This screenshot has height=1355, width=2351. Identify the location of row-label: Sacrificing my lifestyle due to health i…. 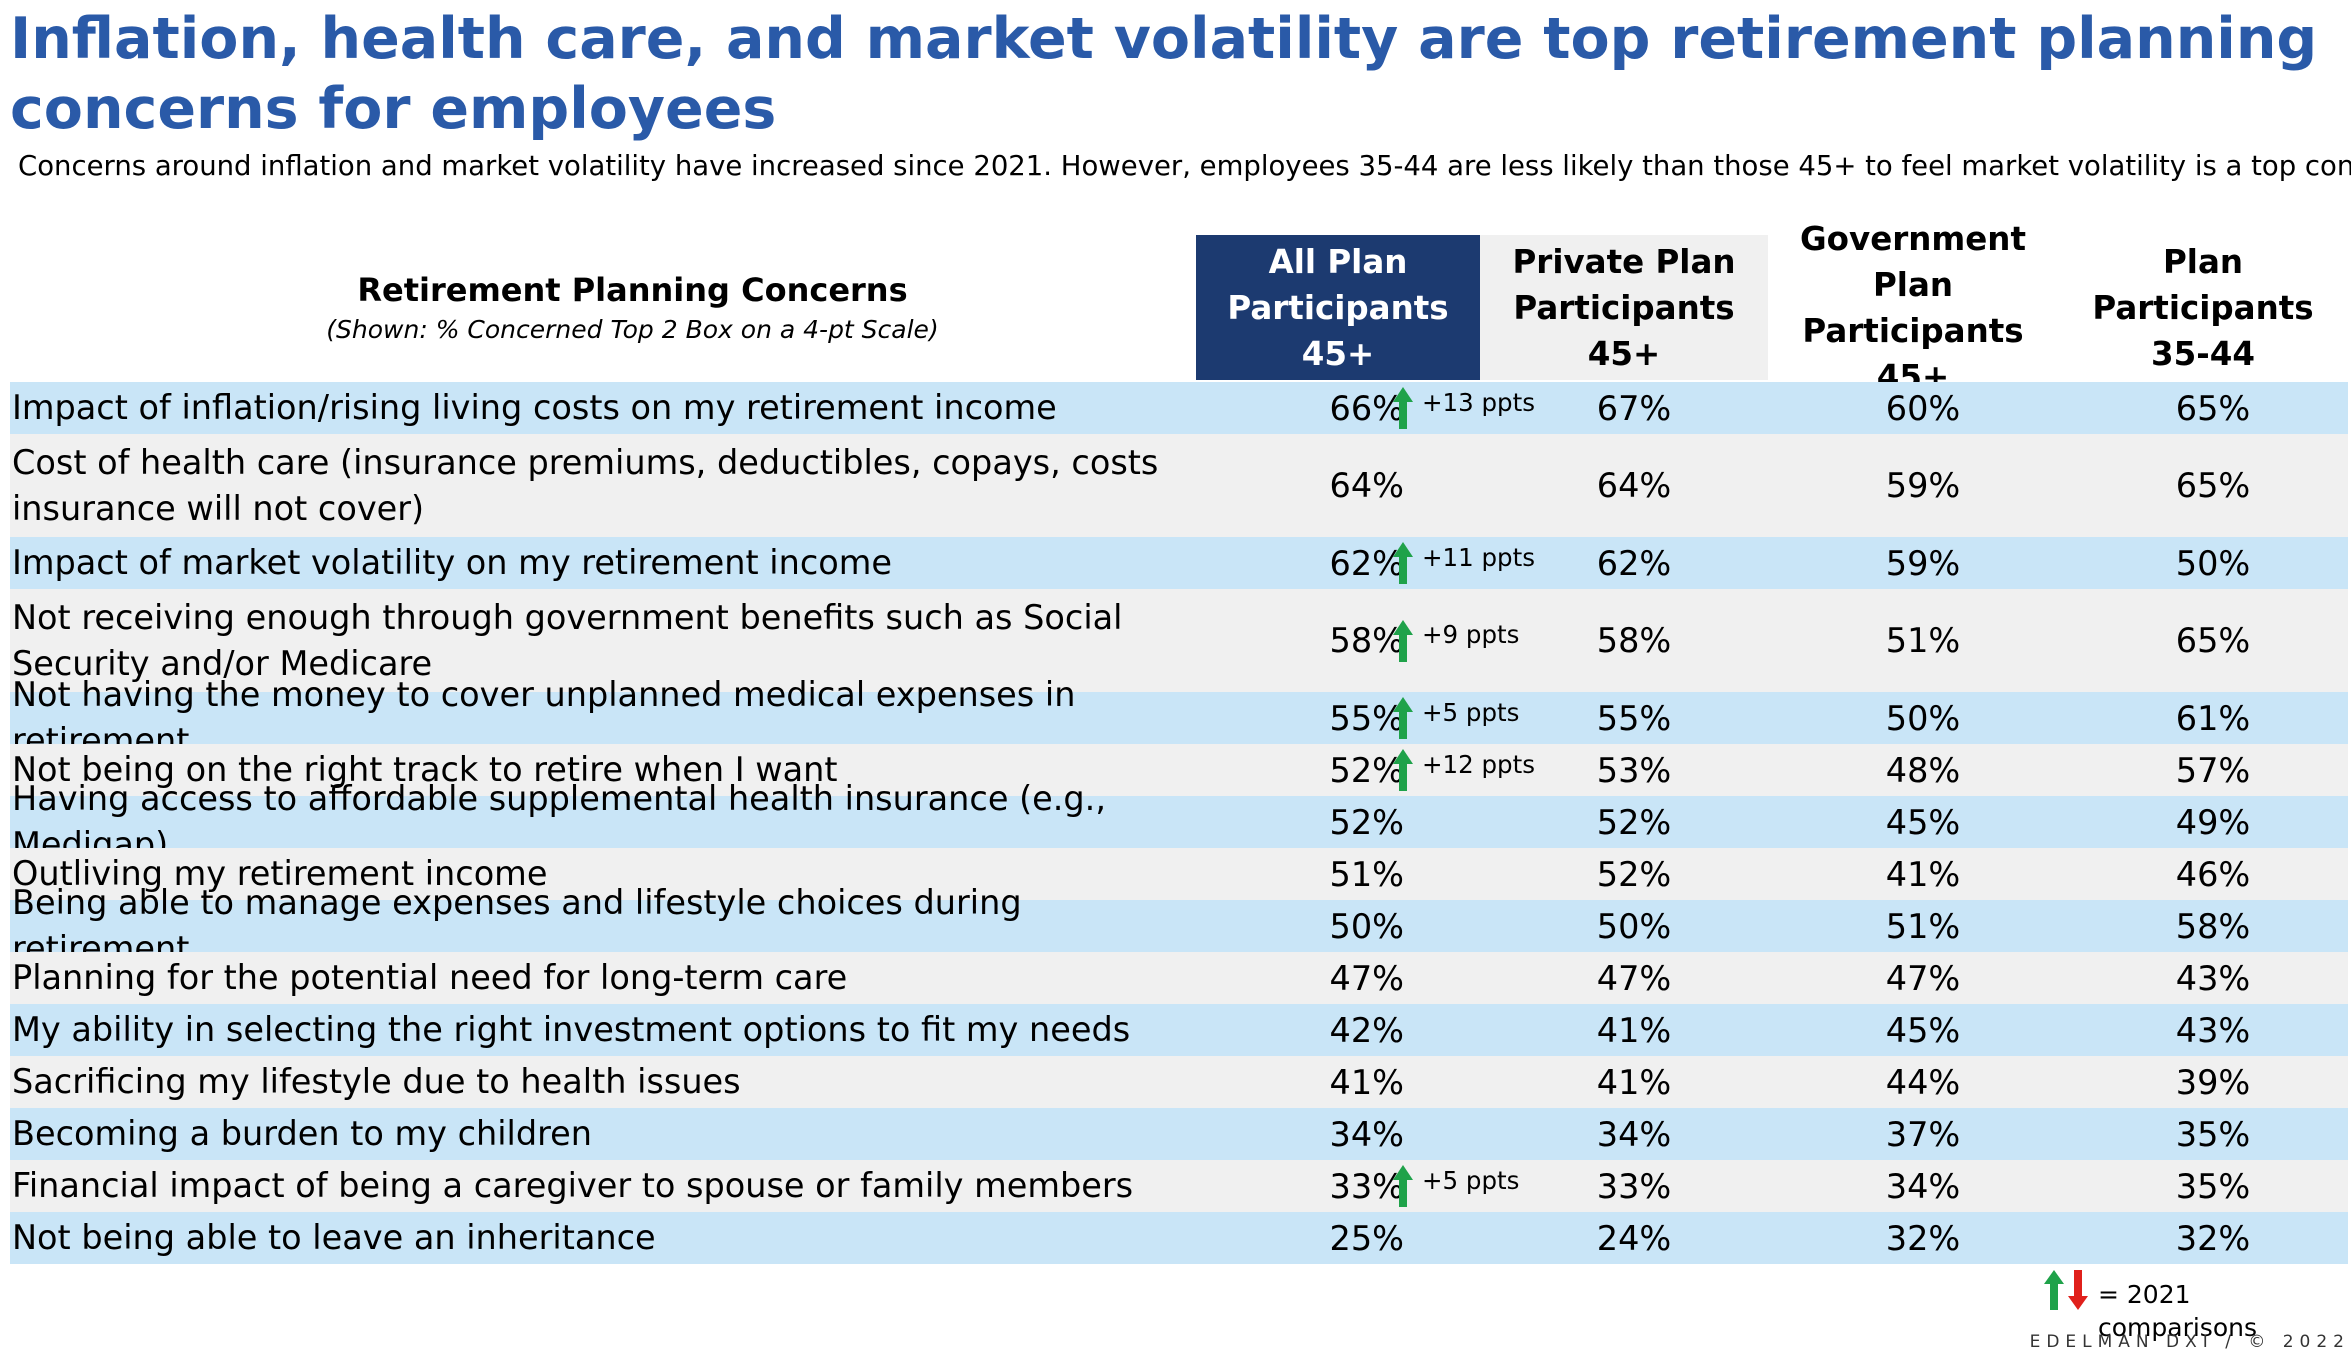
(376, 1081).